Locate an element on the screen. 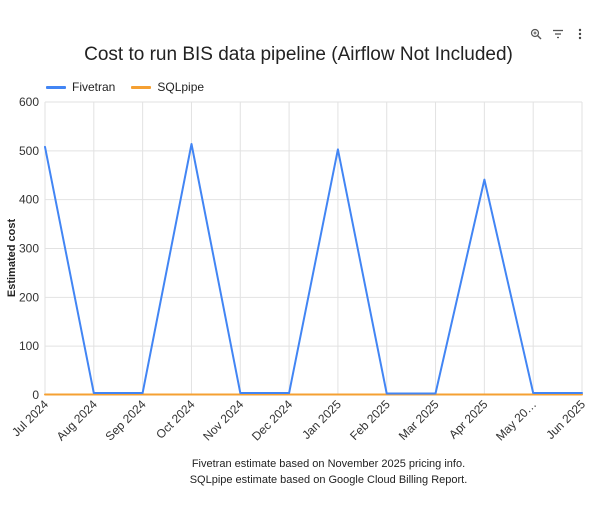 Image resolution: width=597 pixels, height=532 pixels. x-tick-label: Feb 2025 is located at coordinates (370, 420).